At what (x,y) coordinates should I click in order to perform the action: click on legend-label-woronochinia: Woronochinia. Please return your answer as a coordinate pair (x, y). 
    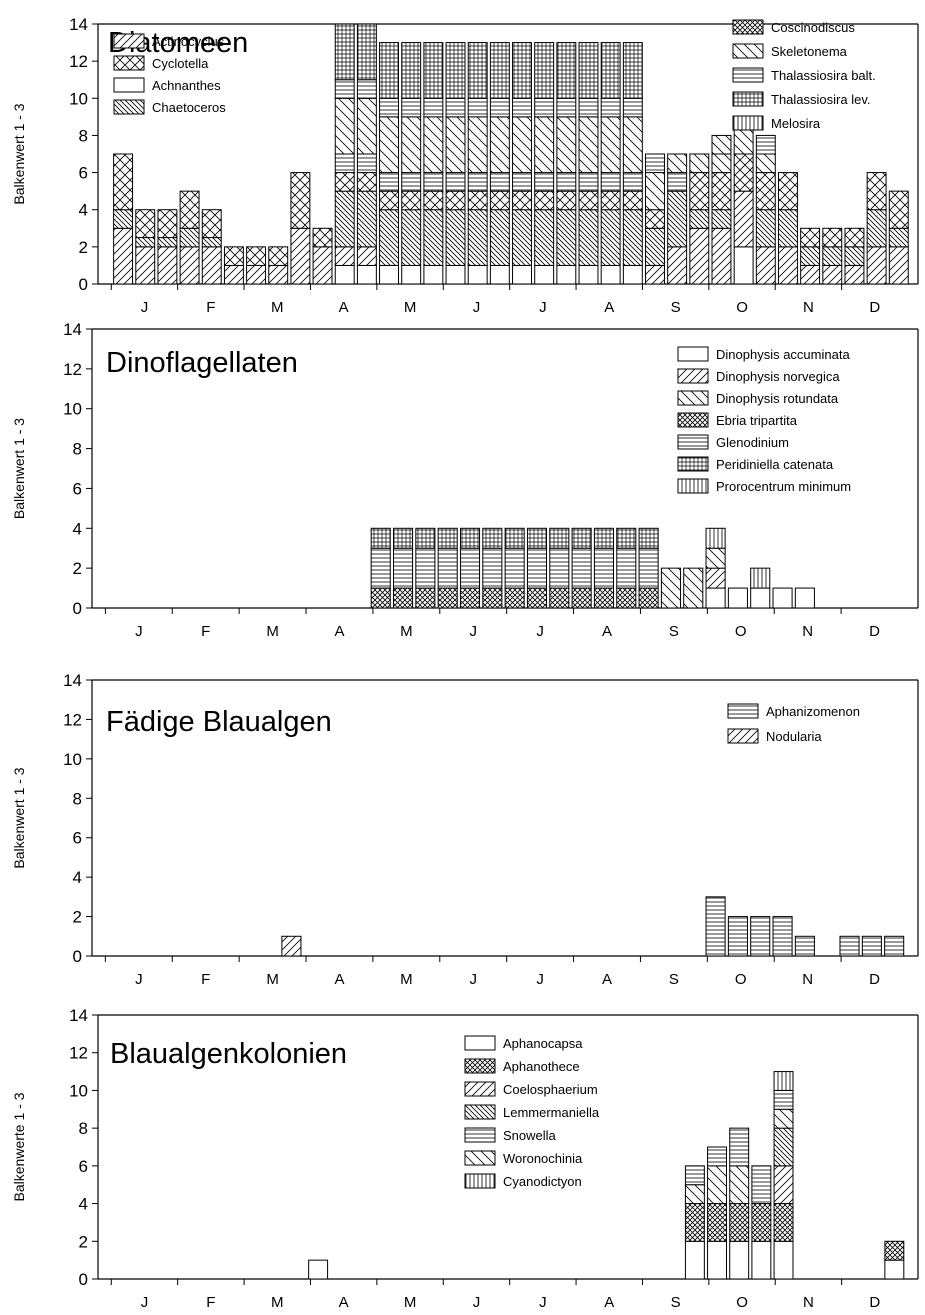
    Looking at the image, I should click on (543, 1158).